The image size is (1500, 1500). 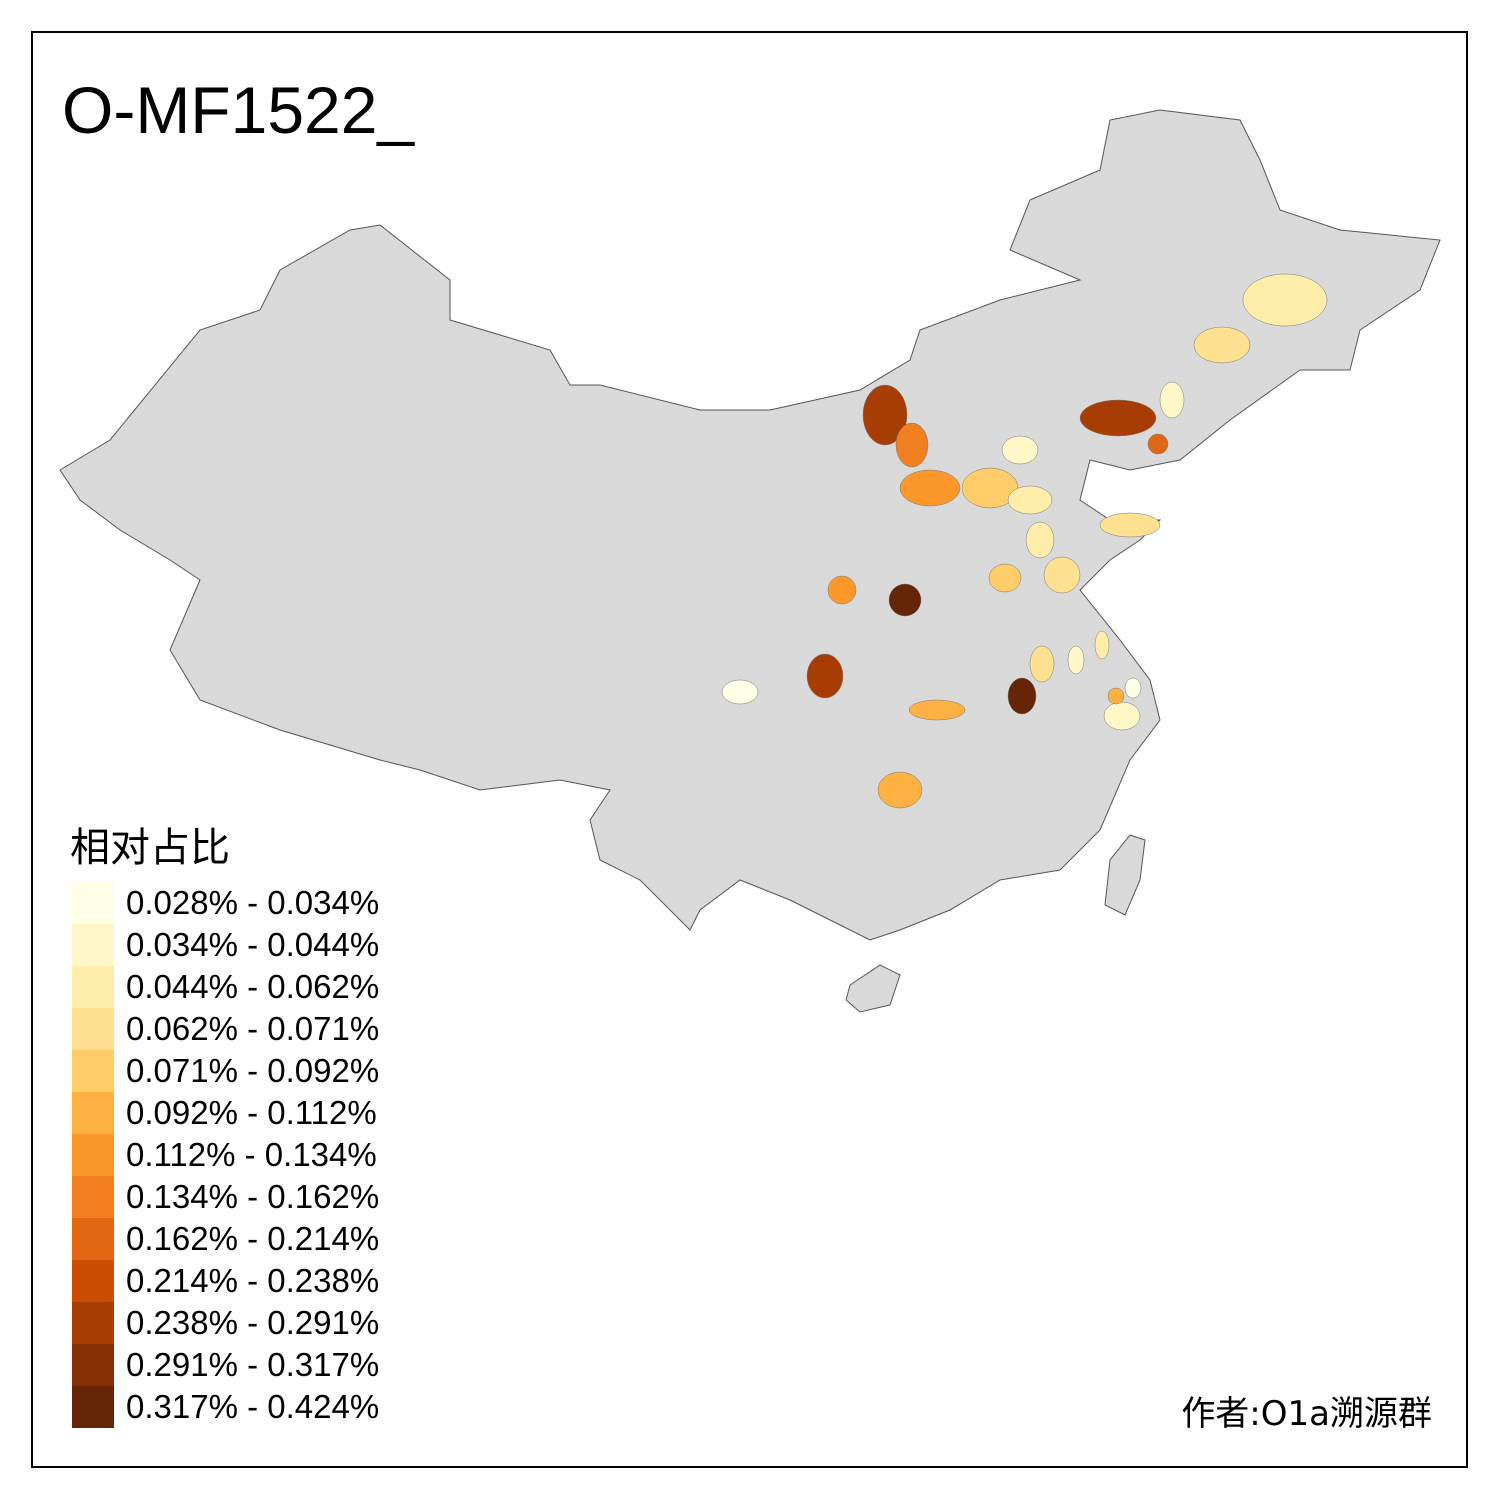 I want to click on legend-title: 相对占比, so click(x=150, y=848).